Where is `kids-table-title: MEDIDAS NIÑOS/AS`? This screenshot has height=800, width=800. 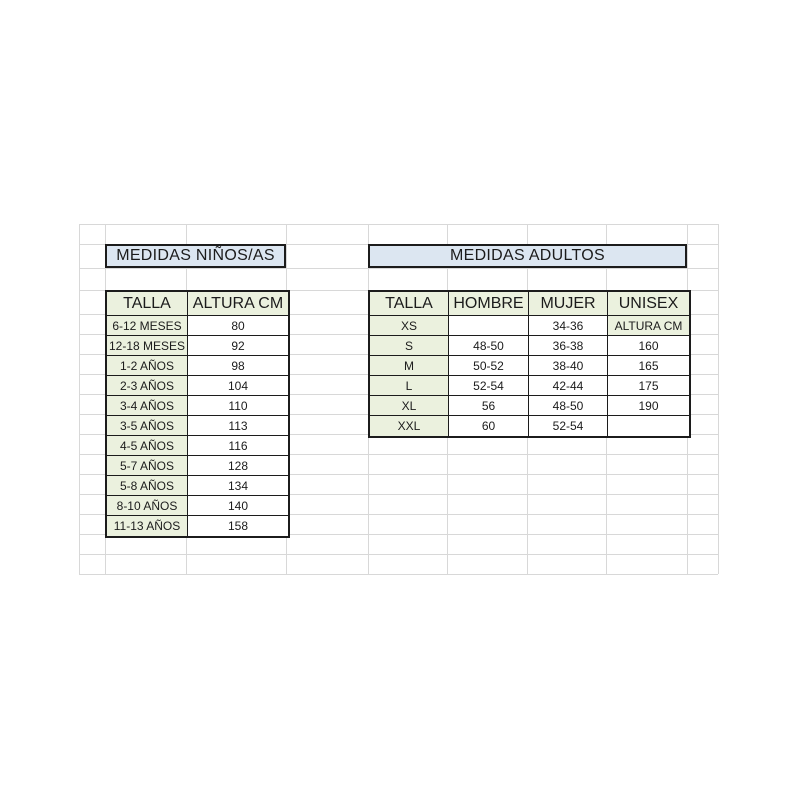 kids-table-title: MEDIDAS NIÑOS/AS is located at coordinates (195, 256).